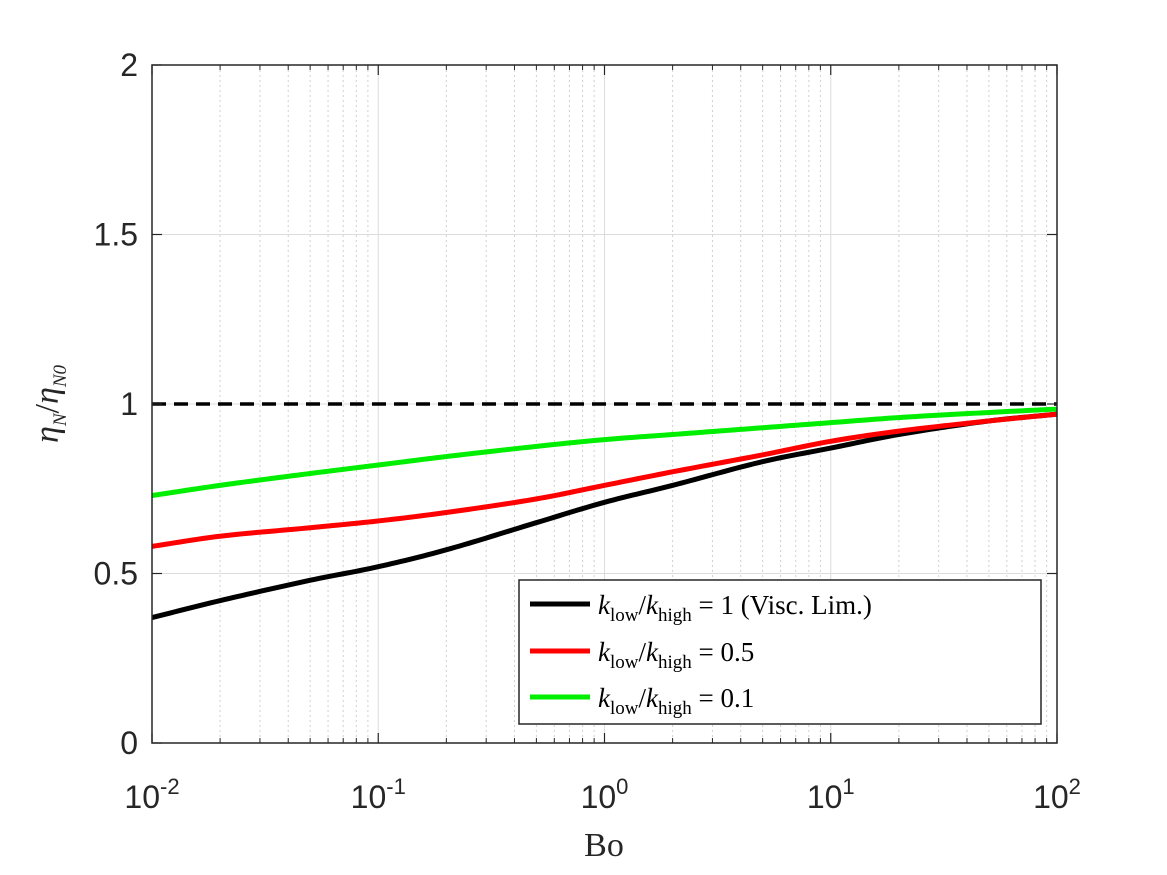  I want to click on y-axis-title: ηN/ηN0, so click(50, 403).